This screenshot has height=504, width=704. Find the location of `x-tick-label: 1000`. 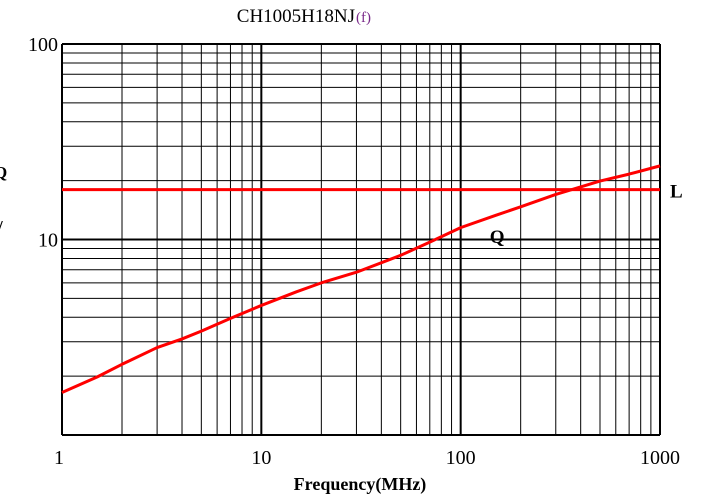

x-tick-label: 1000 is located at coordinates (660, 458).